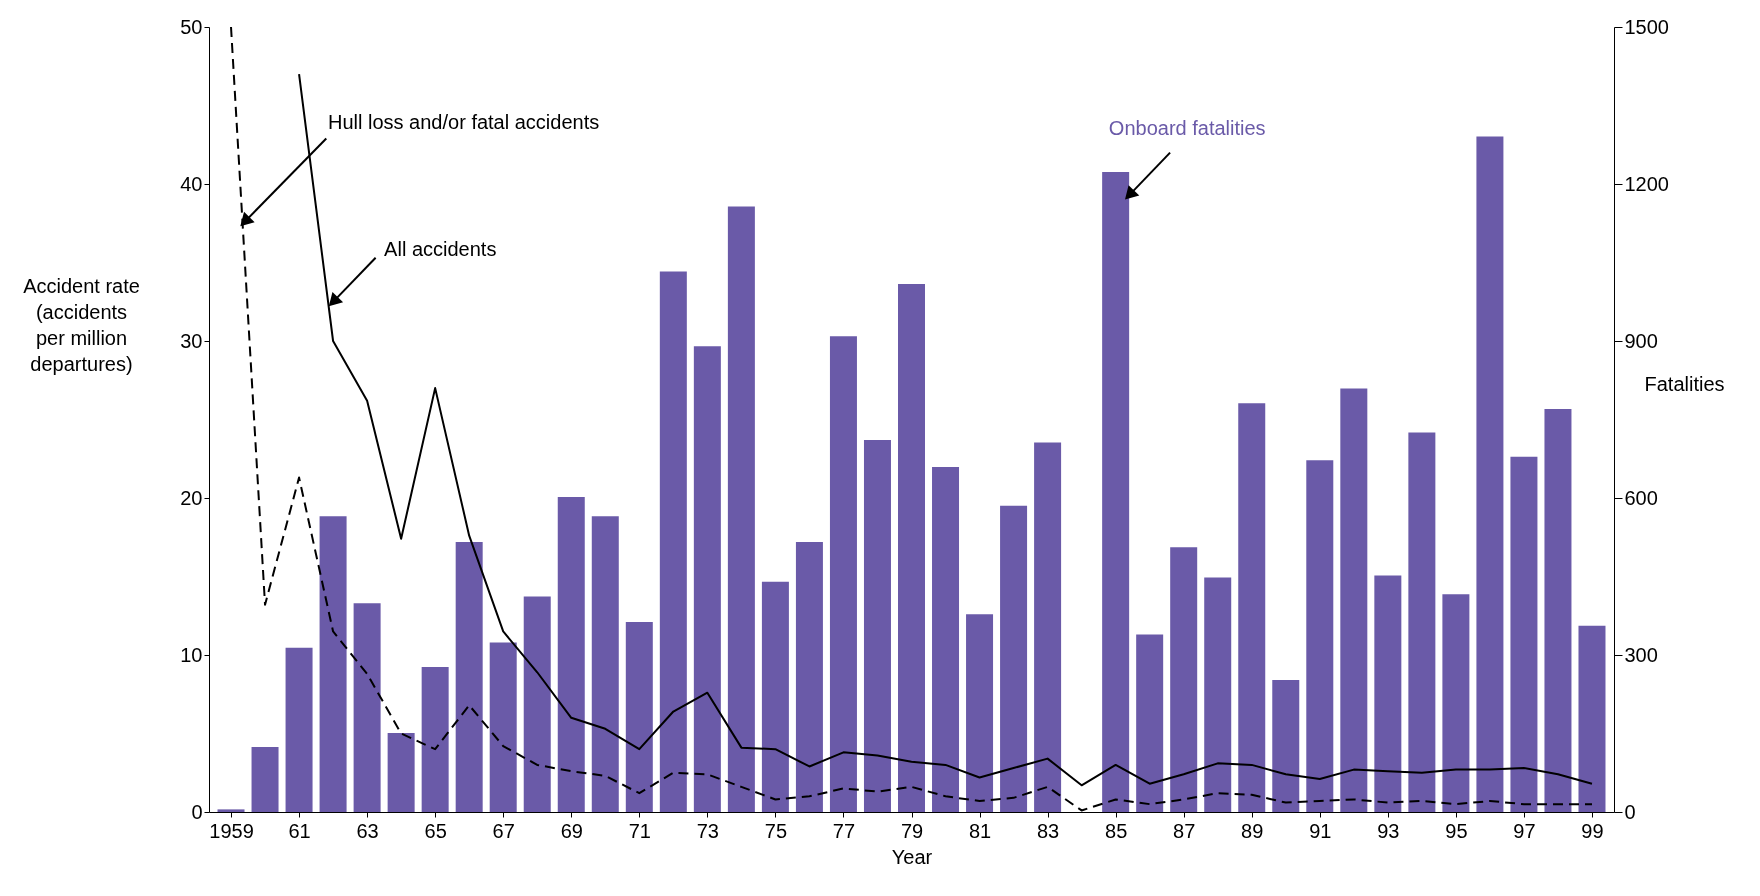 The width and height of the screenshot is (1760, 896). I want to click on x-tick-label: 91, so click(1320, 830).